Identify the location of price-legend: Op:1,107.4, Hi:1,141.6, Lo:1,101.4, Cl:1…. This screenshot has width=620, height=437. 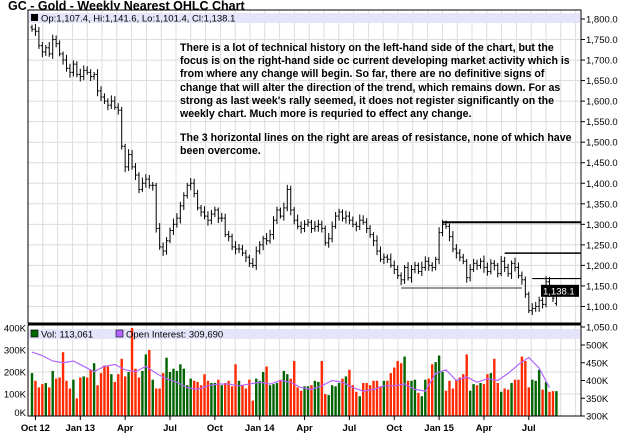
(138, 19).